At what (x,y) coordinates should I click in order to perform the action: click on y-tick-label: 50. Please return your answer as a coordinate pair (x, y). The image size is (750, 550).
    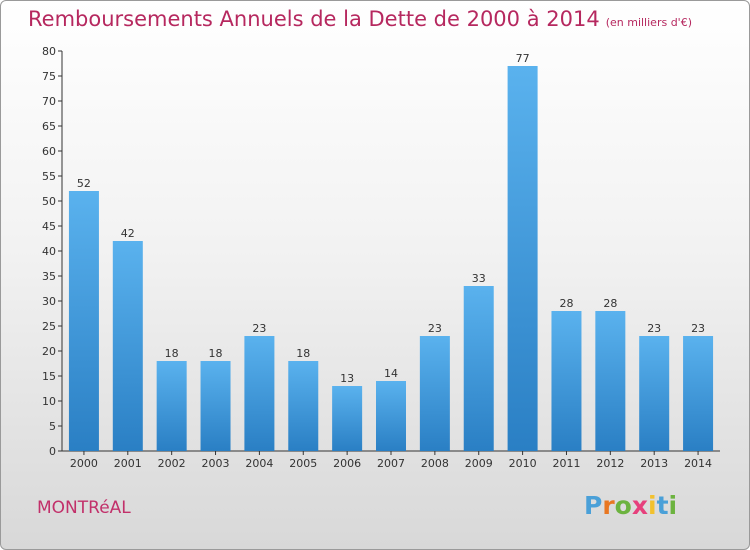
    Looking at the image, I should click on (49, 201).